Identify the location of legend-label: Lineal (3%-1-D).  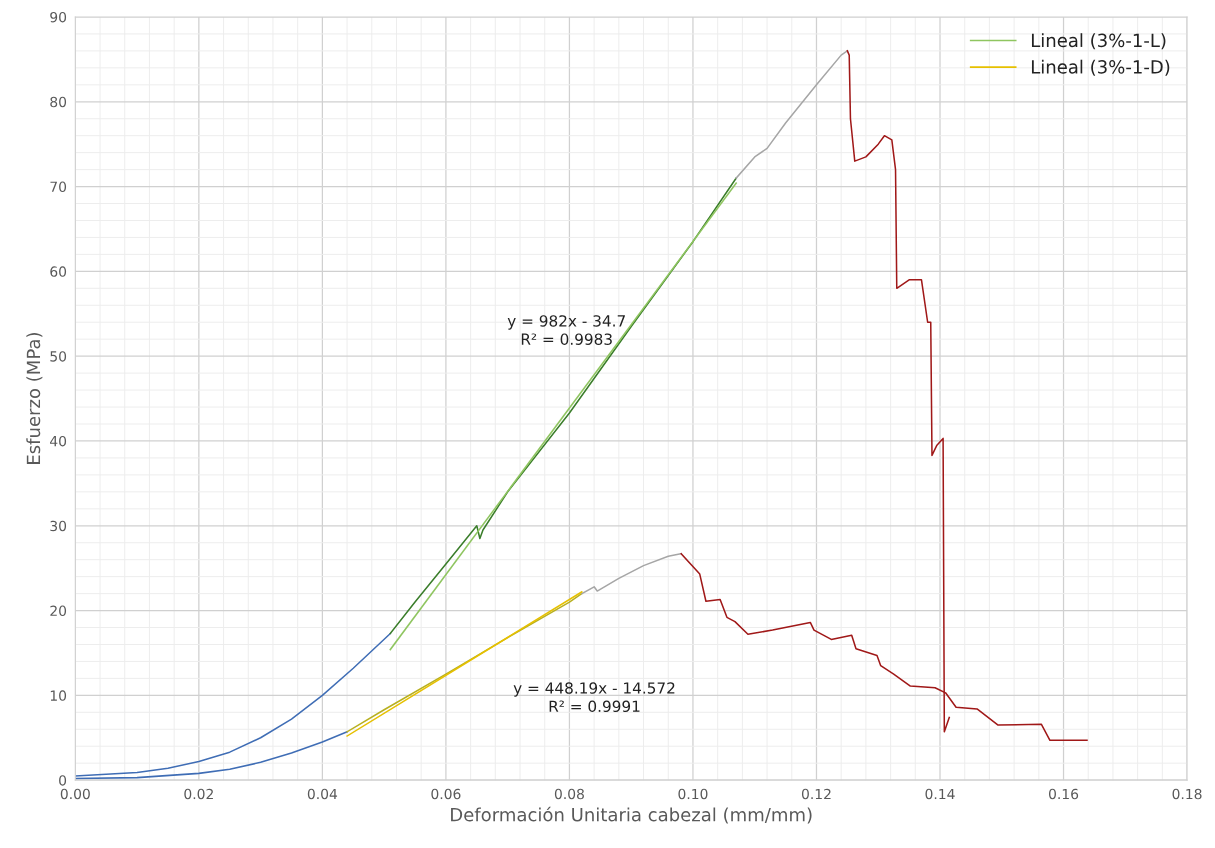
(1100, 67).